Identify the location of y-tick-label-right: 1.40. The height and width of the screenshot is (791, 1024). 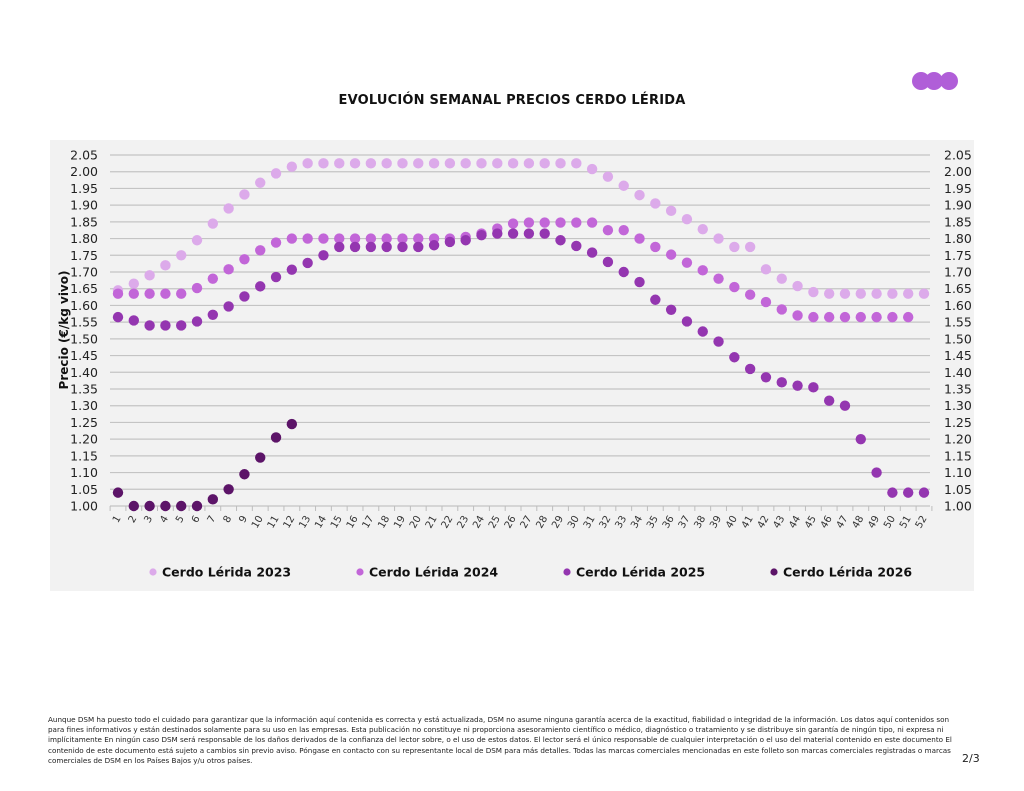
(958, 372).